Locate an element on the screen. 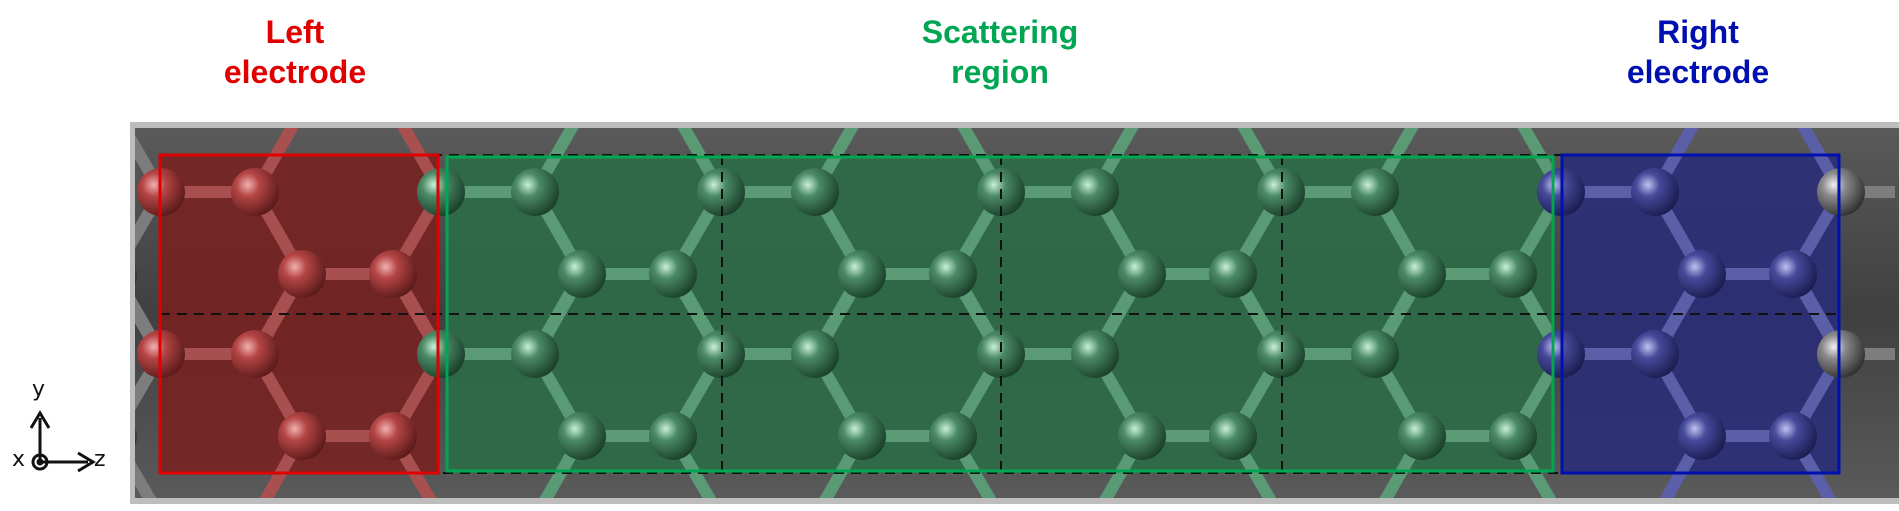  right-electrode-title-line2: electrode is located at coordinates (1698, 72).